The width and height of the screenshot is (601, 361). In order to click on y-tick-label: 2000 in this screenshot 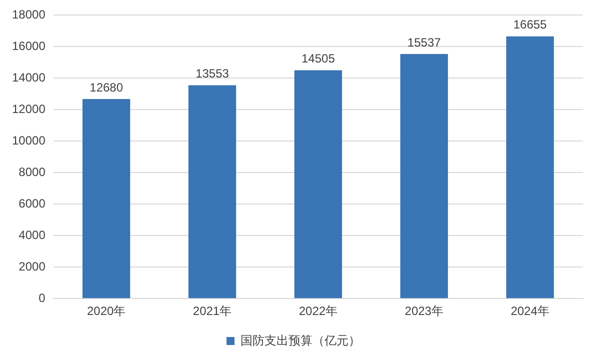, I will do `click(32, 266)`.